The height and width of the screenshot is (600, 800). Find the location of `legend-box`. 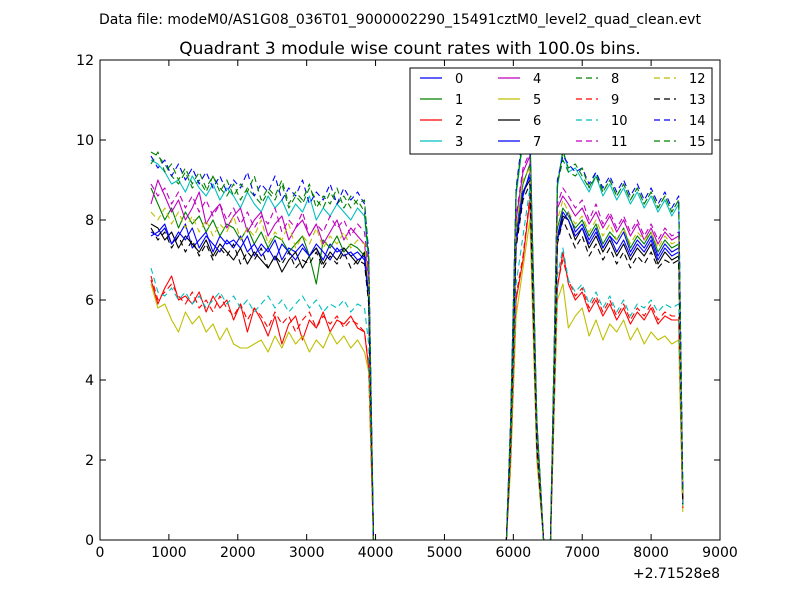

legend-box is located at coordinates (561, 111).